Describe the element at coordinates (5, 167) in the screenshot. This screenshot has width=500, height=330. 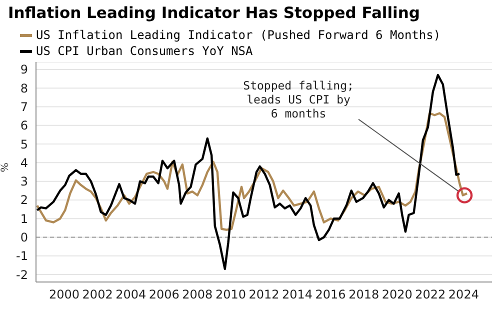
I see `y-axis-title: %` at that location.